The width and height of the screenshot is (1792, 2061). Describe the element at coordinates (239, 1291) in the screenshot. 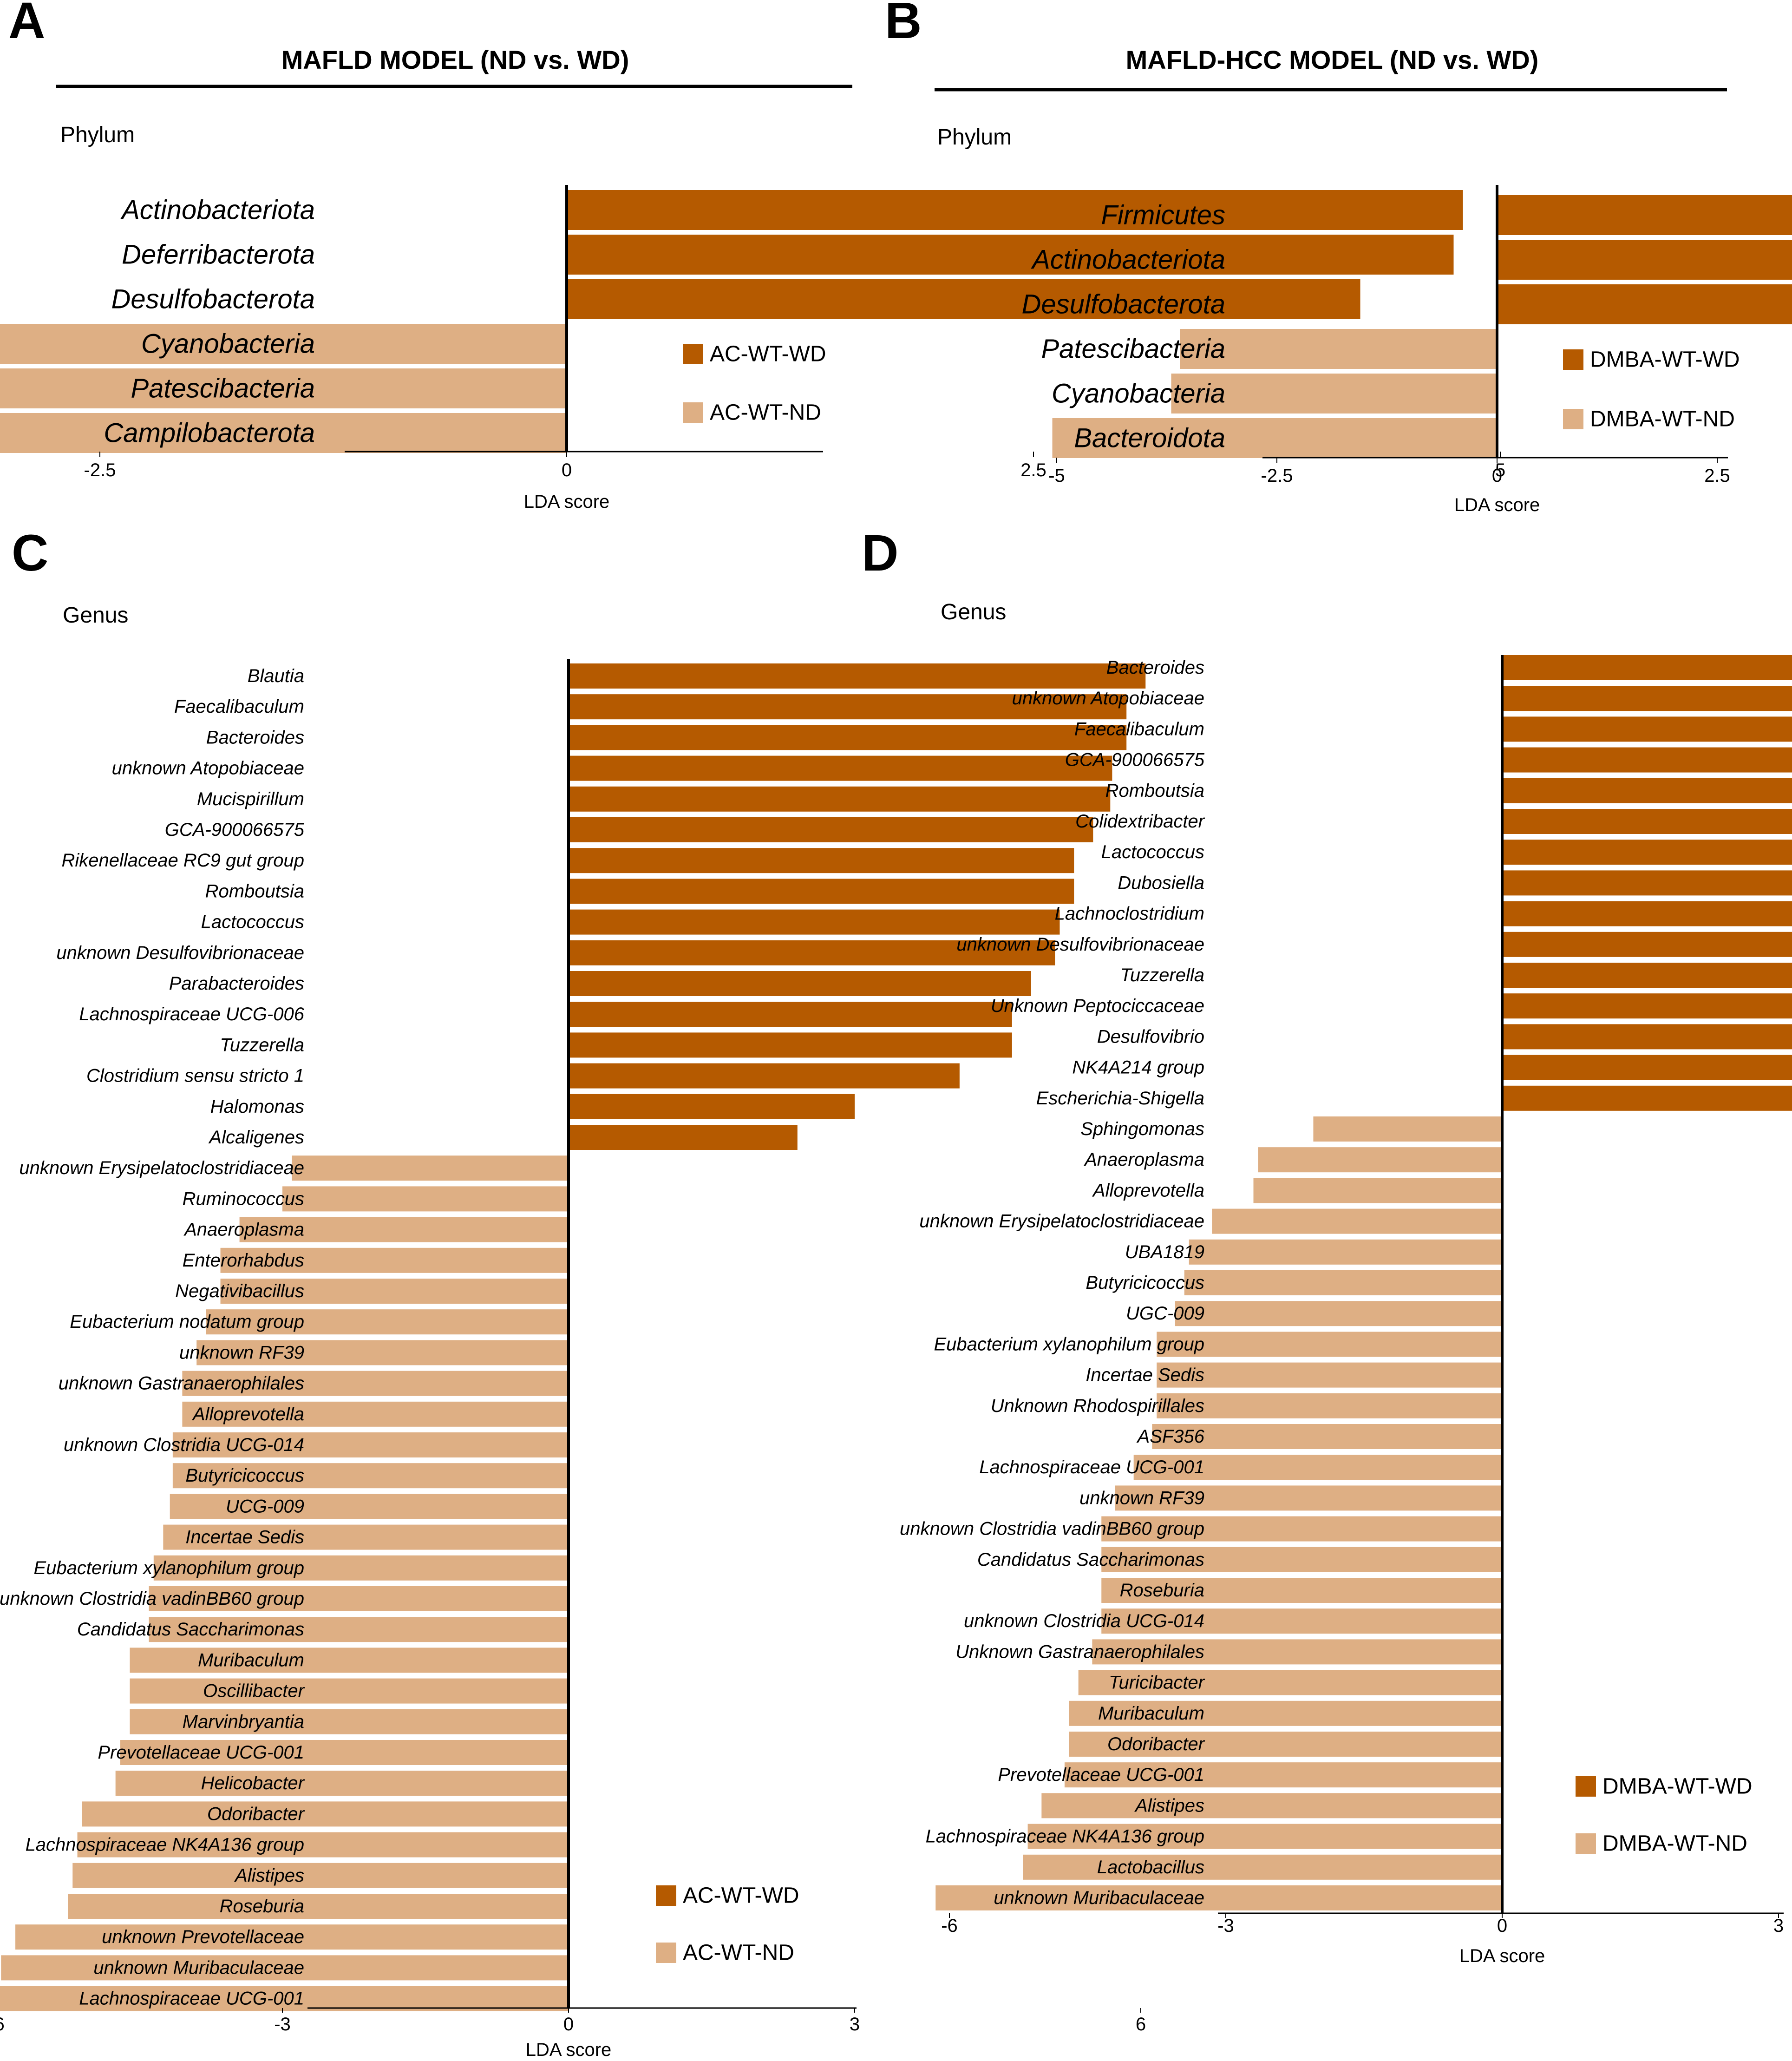

I see `category-label: Negativibacillus` at that location.